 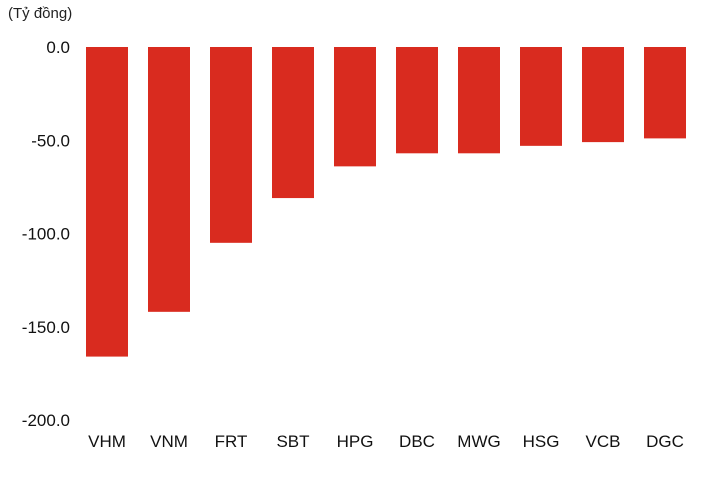 What do you see at coordinates (478, 441) in the screenshot?
I see `x-tick-label: MWG` at bounding box center [478, 441].